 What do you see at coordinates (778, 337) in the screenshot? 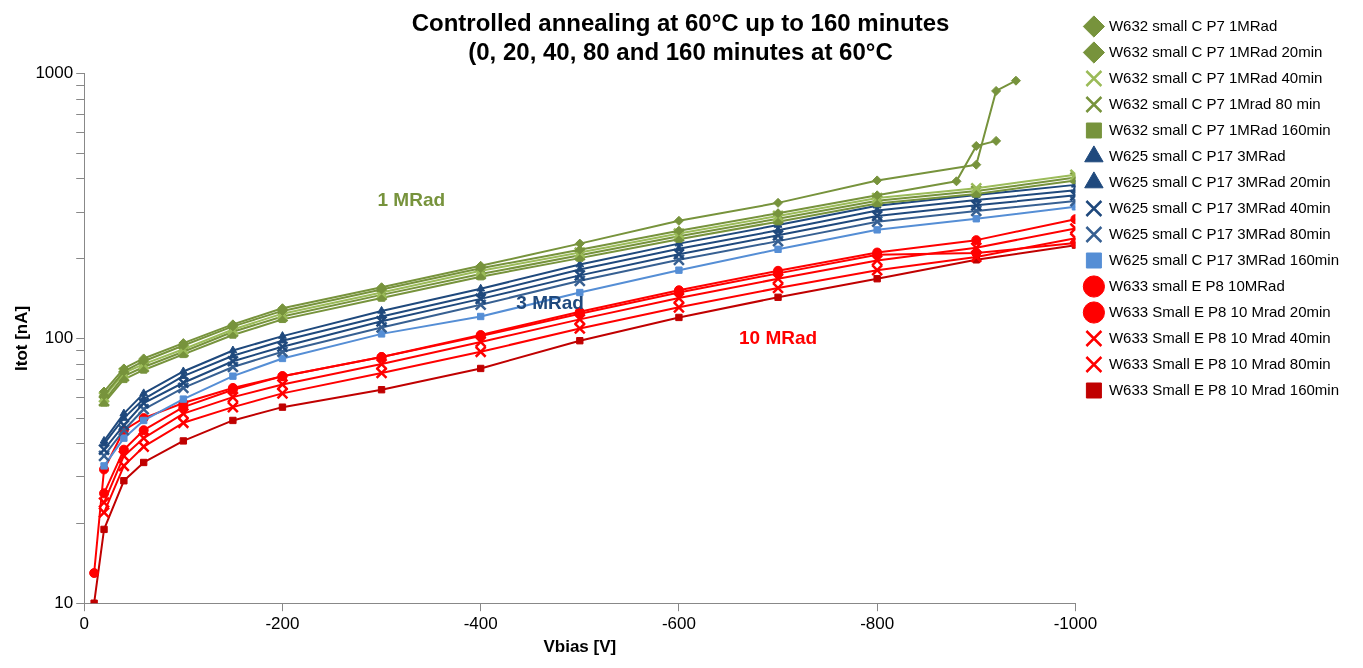
I see `annotation: 10 MRad` at bounding box center [778, 337].